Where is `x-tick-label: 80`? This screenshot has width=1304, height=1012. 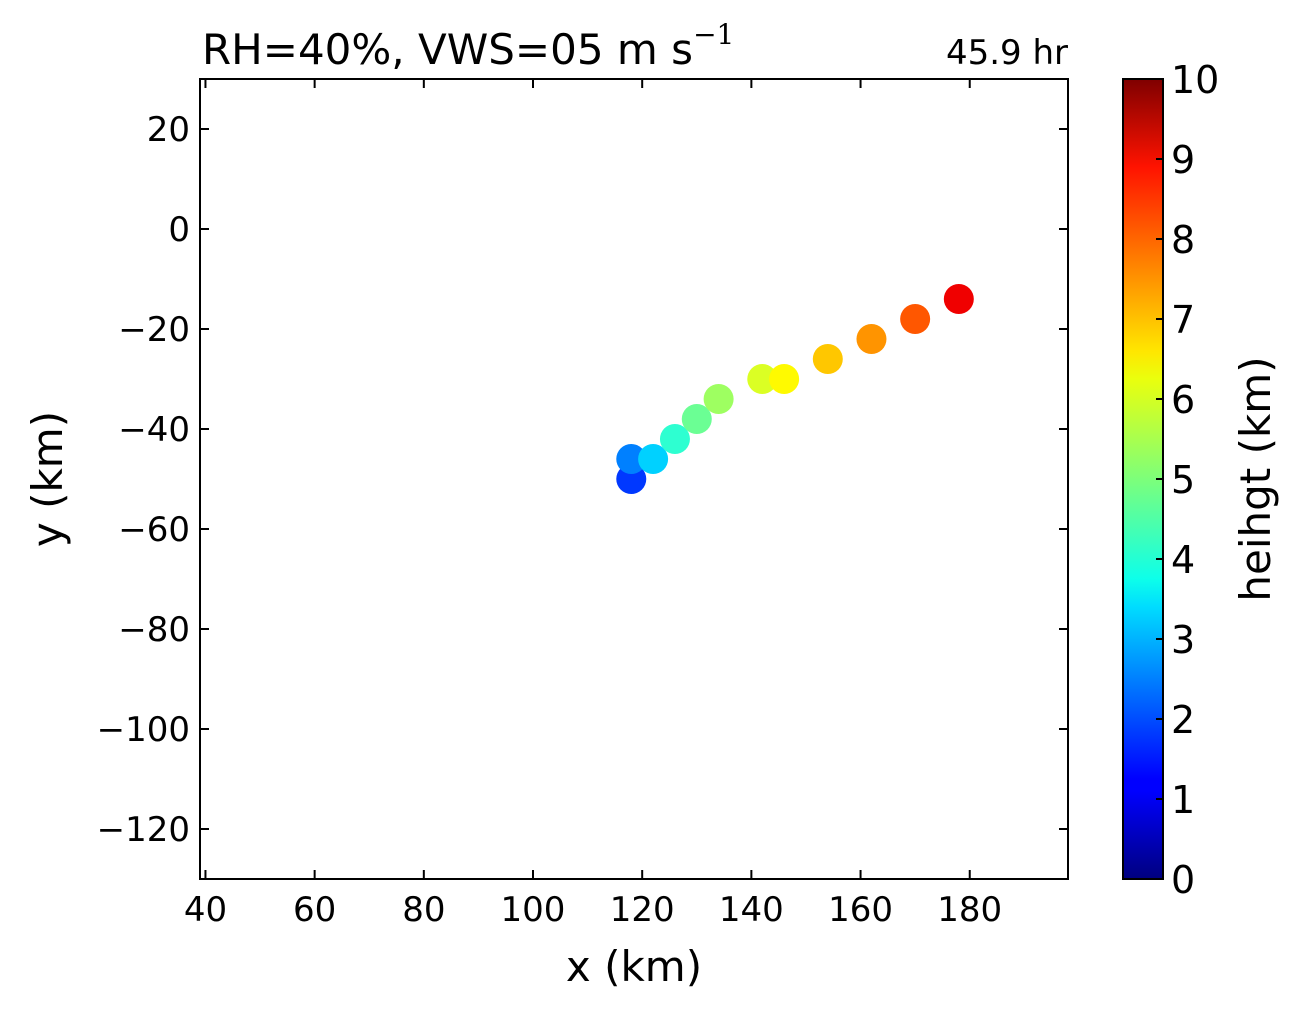 x-tick-label: 80 is located at coordinates (423, 910).